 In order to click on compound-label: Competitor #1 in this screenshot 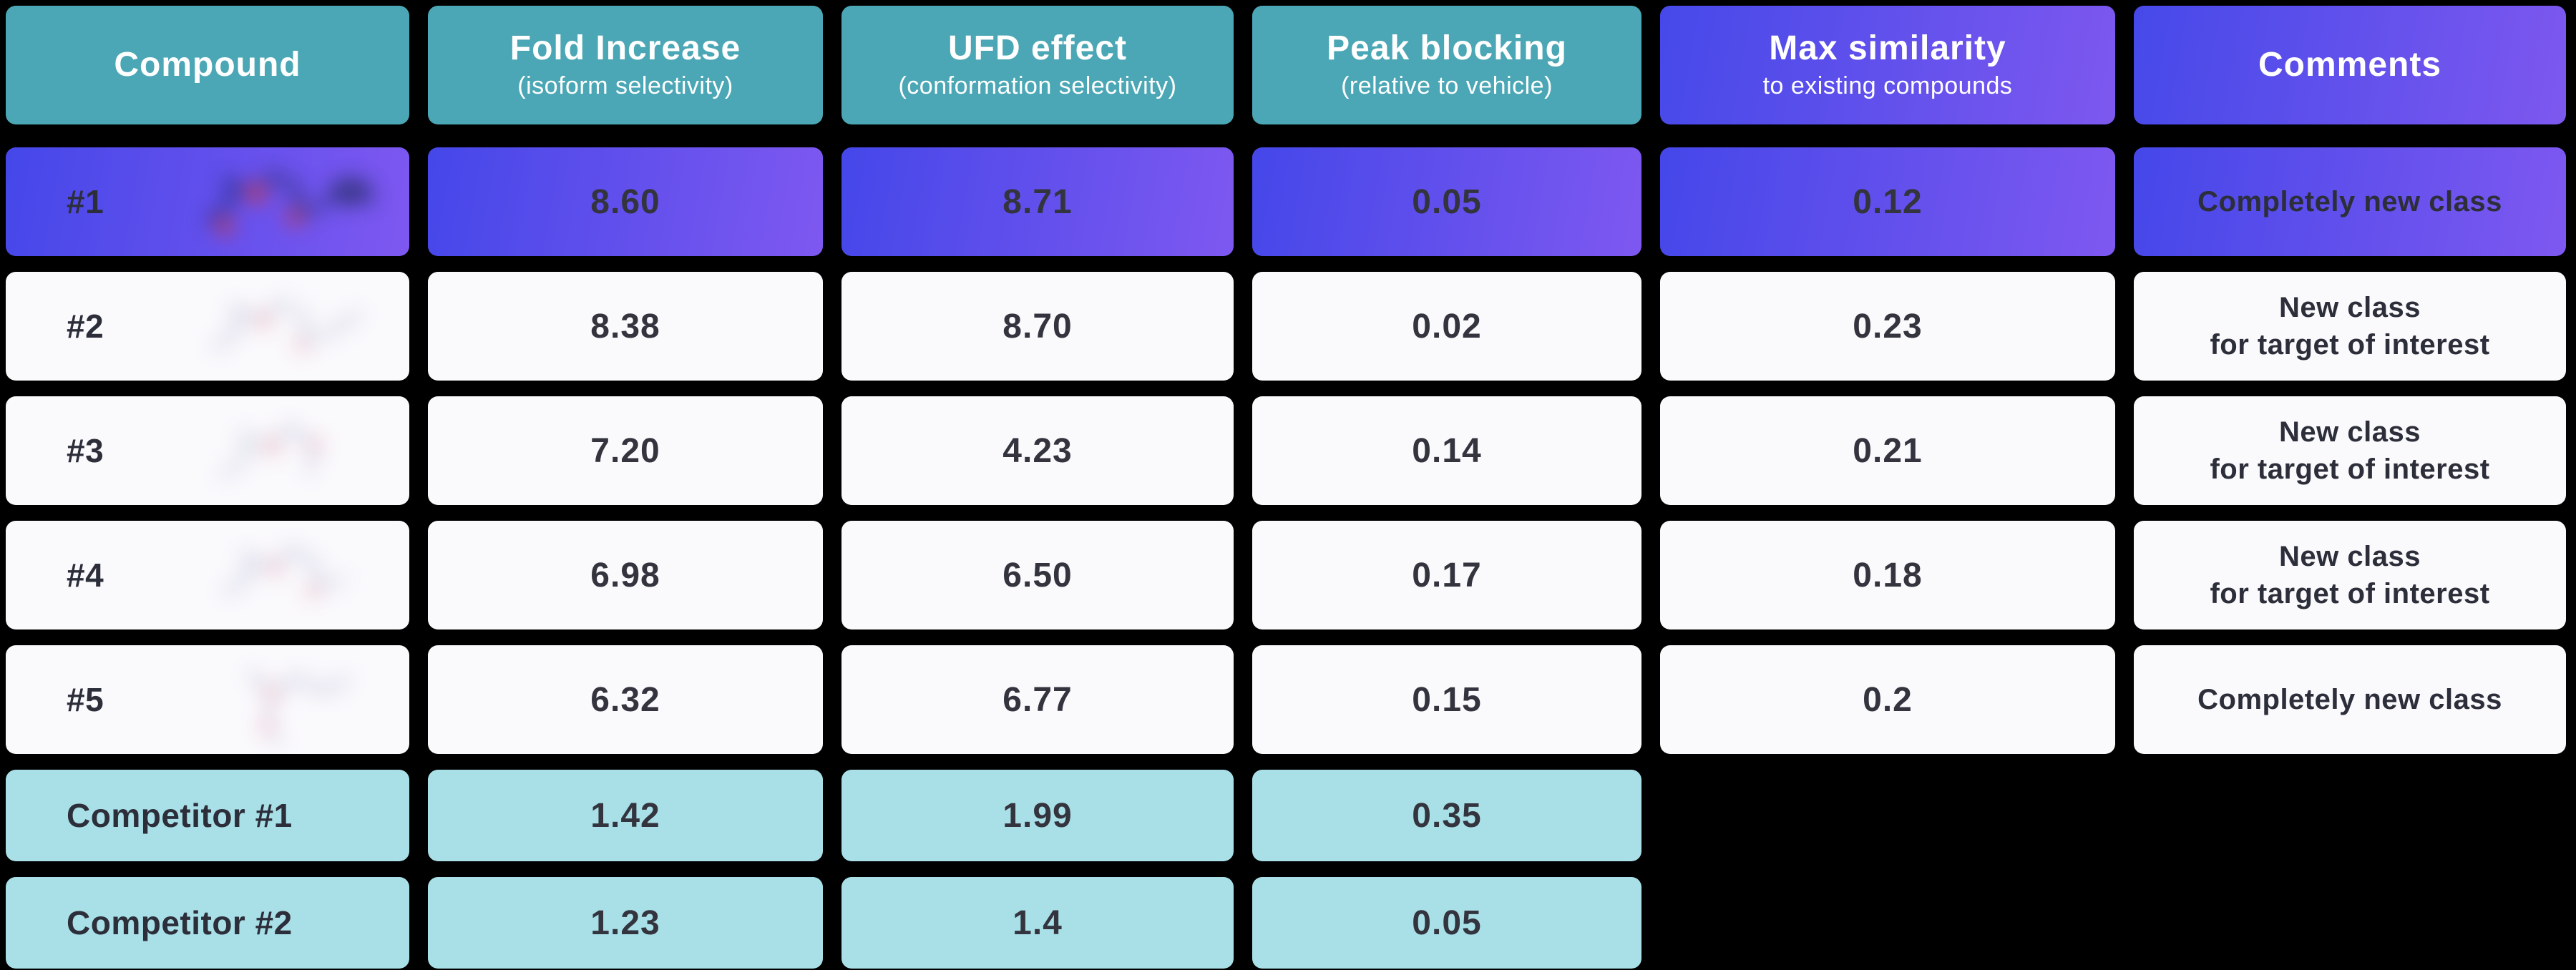, I will do `click(180, 815)`.